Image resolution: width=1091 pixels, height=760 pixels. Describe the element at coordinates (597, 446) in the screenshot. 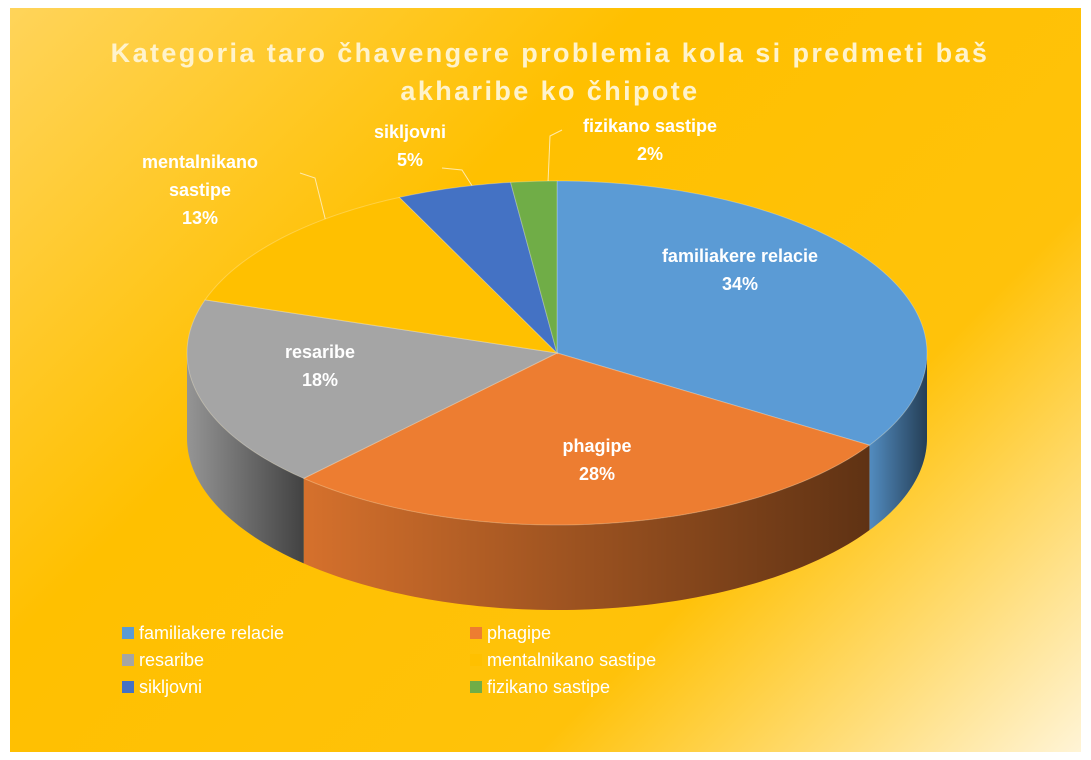

I see `data-label-category: phagipe` at that location.